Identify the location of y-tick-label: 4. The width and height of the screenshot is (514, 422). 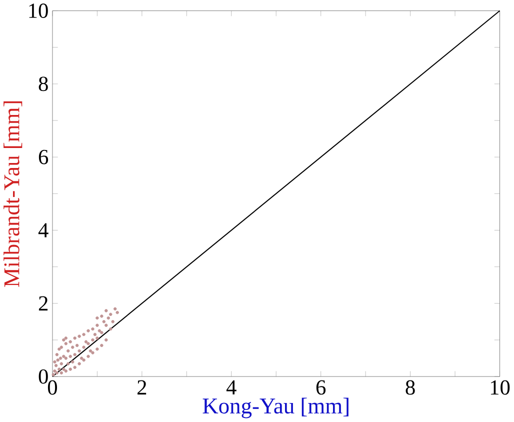
(43, 230).